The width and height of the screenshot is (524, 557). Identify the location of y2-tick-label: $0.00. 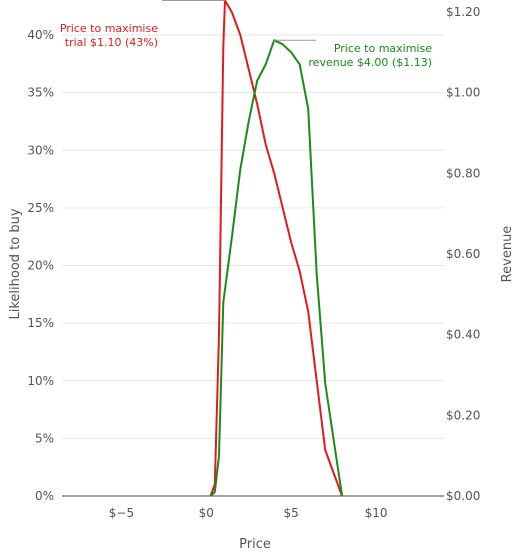
(463, 496).